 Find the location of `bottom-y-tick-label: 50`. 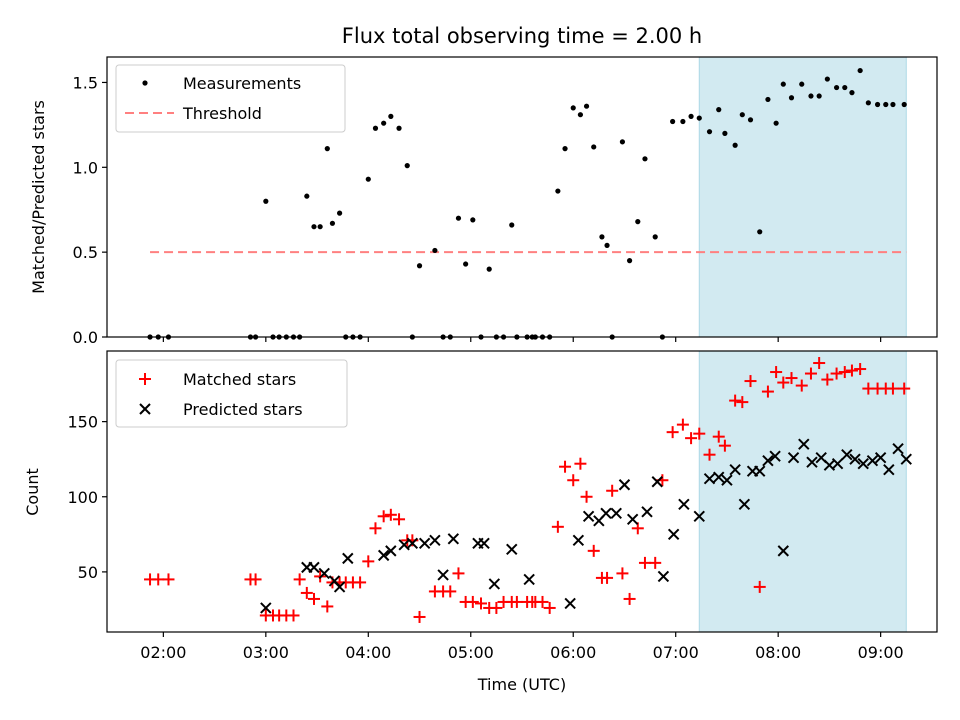

bottom-y-tick-label: 50 is located at coordinates (88, 572).